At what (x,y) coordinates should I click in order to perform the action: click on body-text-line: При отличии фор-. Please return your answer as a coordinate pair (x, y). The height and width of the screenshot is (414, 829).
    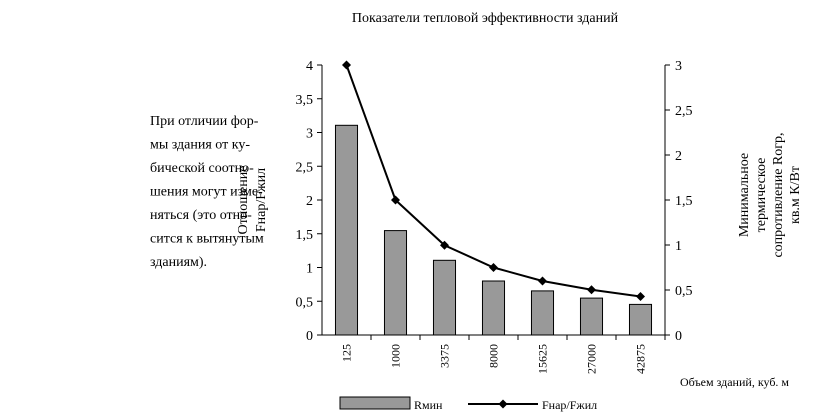
    Looking at the image, I should click on (204, 121).